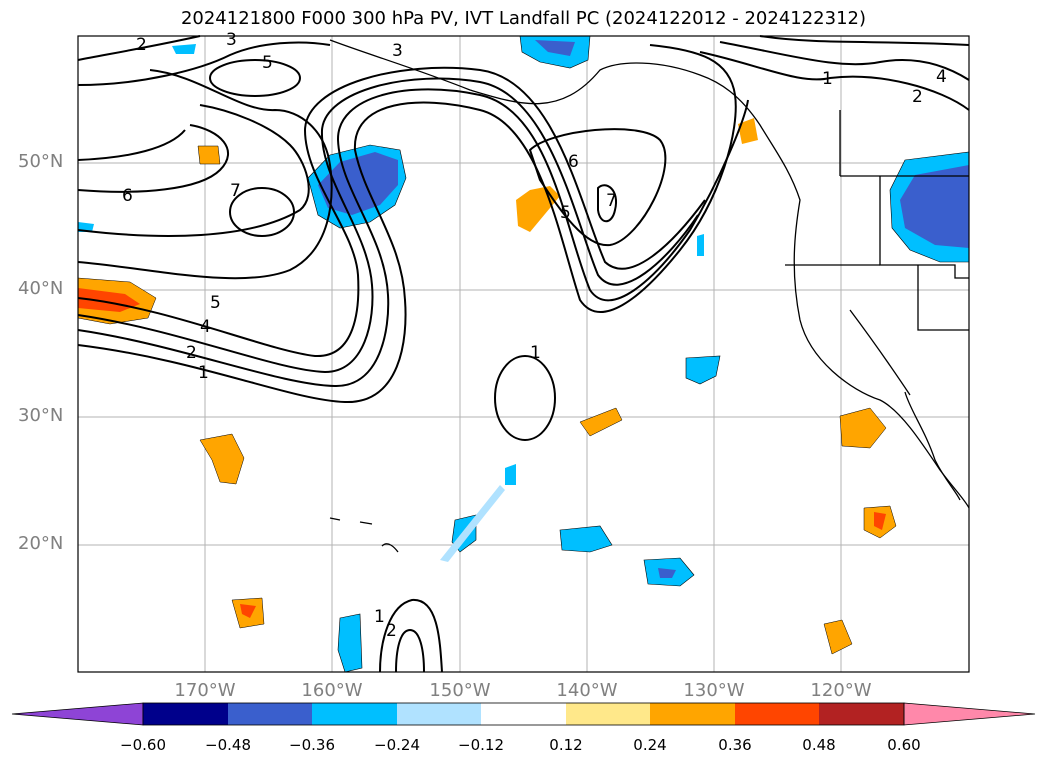  Describe the element at coordinates (969, 714) in the screenshot. I see `colorbar-extend-high` at that location.